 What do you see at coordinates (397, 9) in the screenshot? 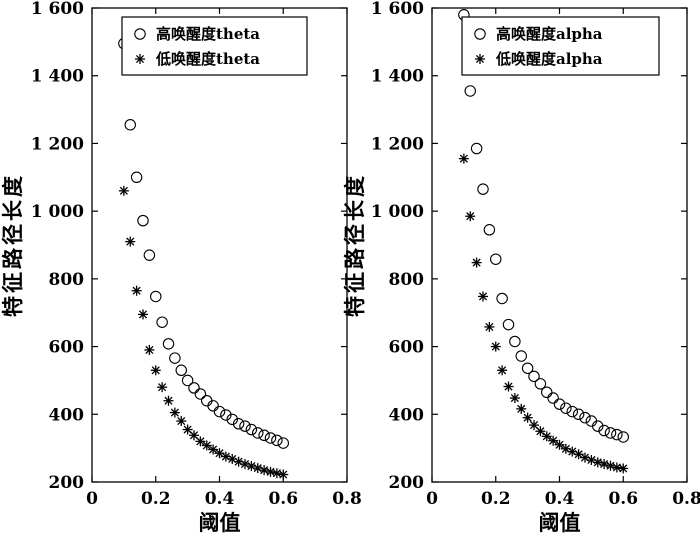
I see `y-tick-label: 1 600` at bounding box center [397, 9].